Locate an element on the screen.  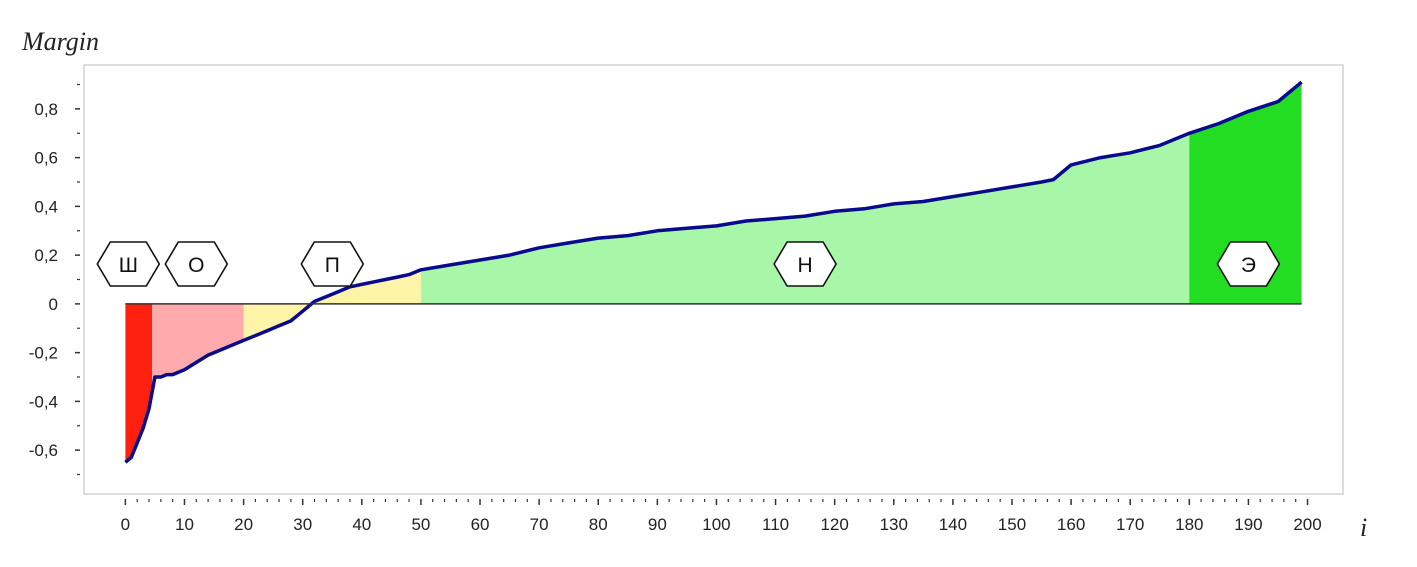
x-tick-label: 190 is located at coordinates (1248, 524).